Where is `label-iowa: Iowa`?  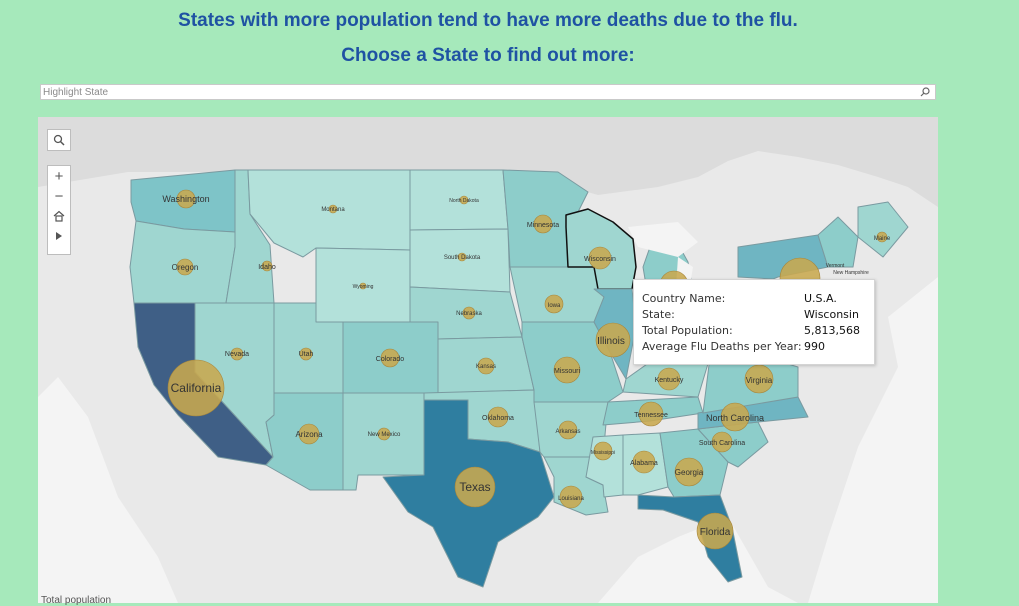 label-iowa: Iowa is located at coordinates (554, 306).